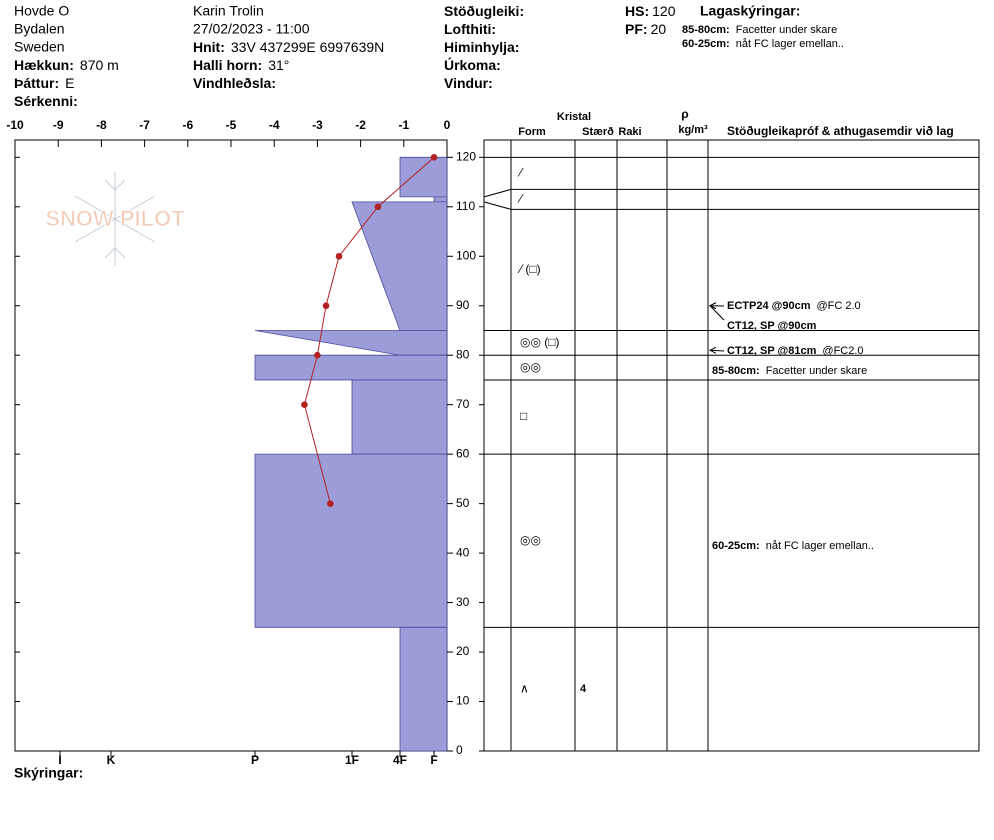 The height and width of the screenshot is (840, 994). I want to click on field: Úrkoma:, so click(472, 64).